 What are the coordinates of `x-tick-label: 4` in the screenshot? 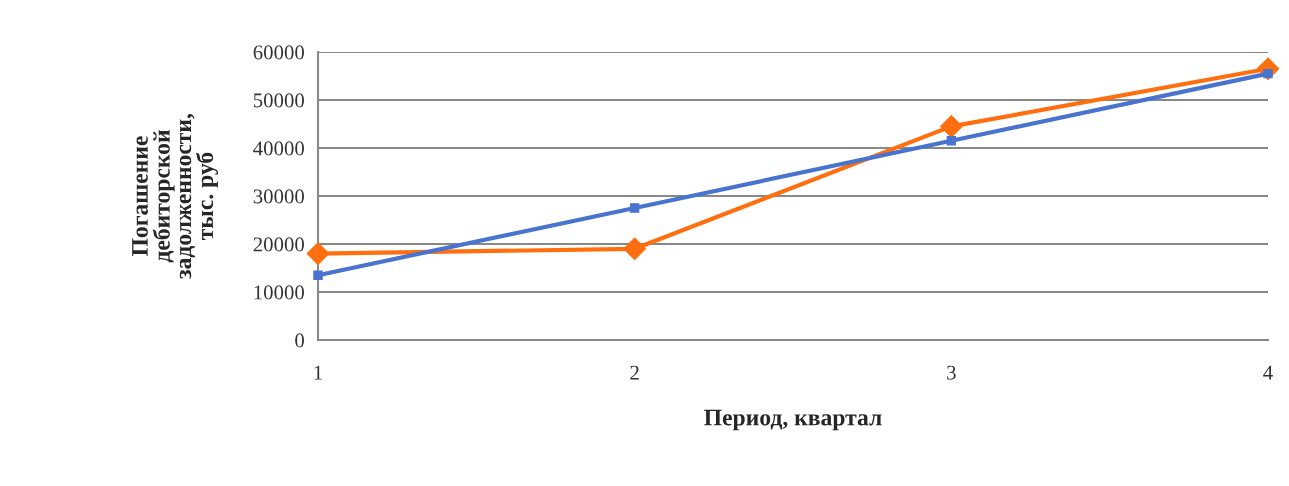 It's located at (1268, 372).